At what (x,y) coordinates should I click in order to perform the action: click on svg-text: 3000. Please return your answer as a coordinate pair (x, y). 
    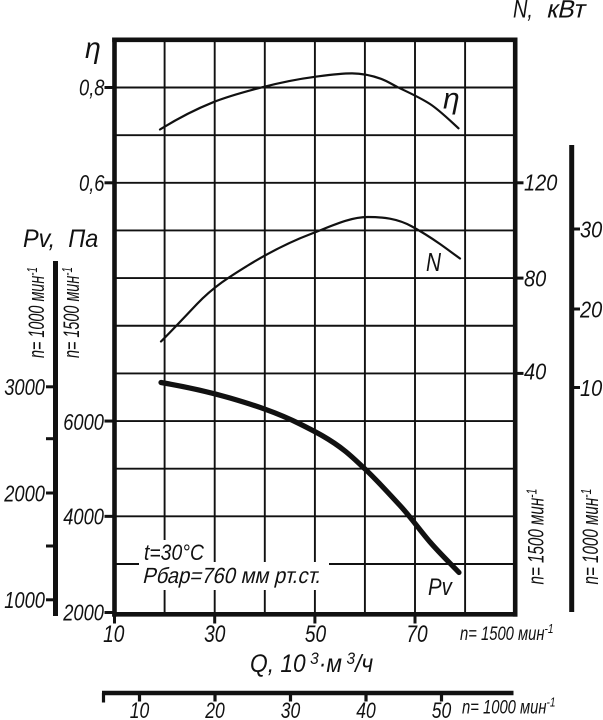
    Looking at the image, I should click on (24, 388).